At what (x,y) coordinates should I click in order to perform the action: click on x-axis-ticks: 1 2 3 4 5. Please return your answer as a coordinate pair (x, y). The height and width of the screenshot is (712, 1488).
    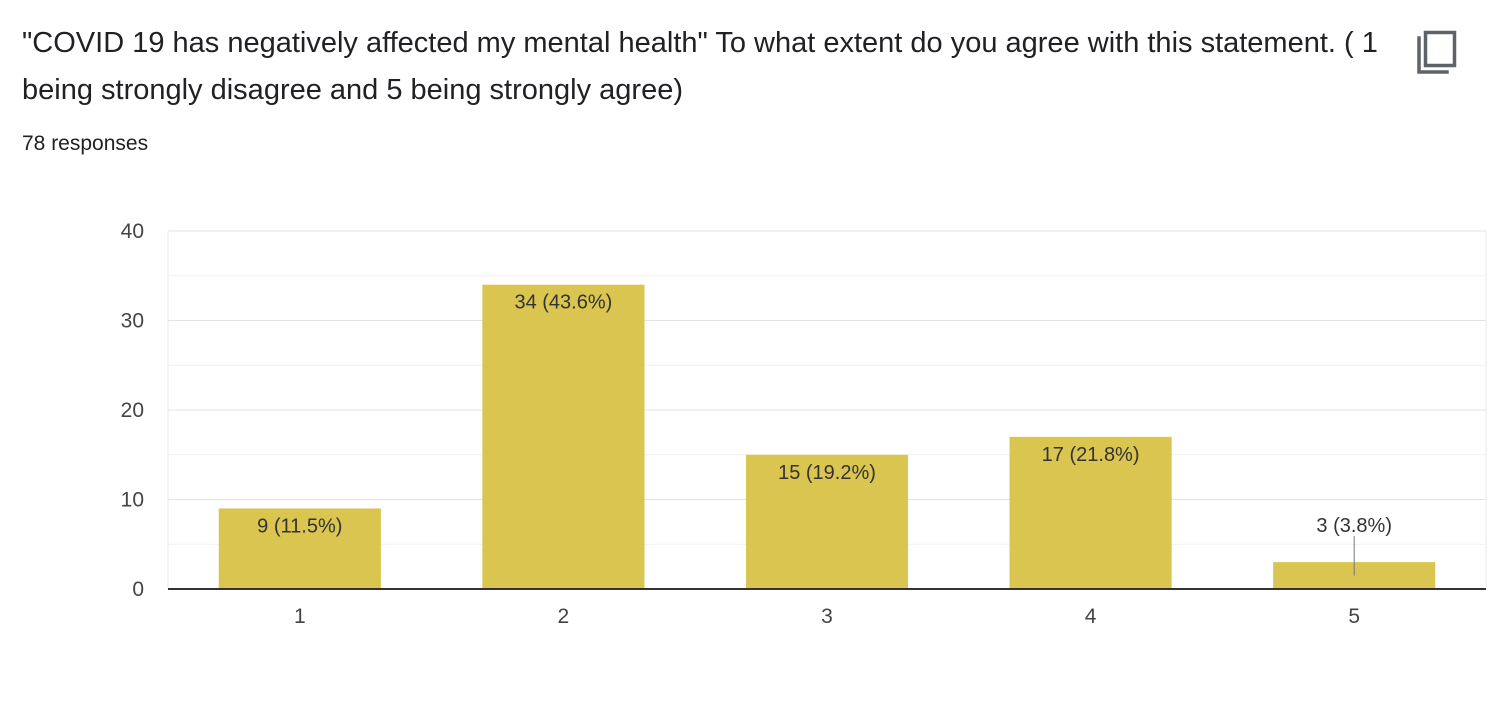
    Looking at the image, I should click on (827, 616).